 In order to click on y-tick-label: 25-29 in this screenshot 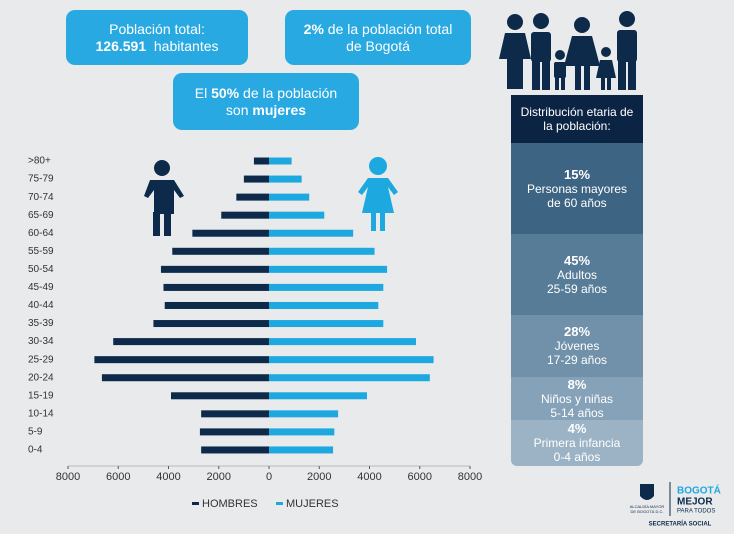, I will do `click(41, 359)`.